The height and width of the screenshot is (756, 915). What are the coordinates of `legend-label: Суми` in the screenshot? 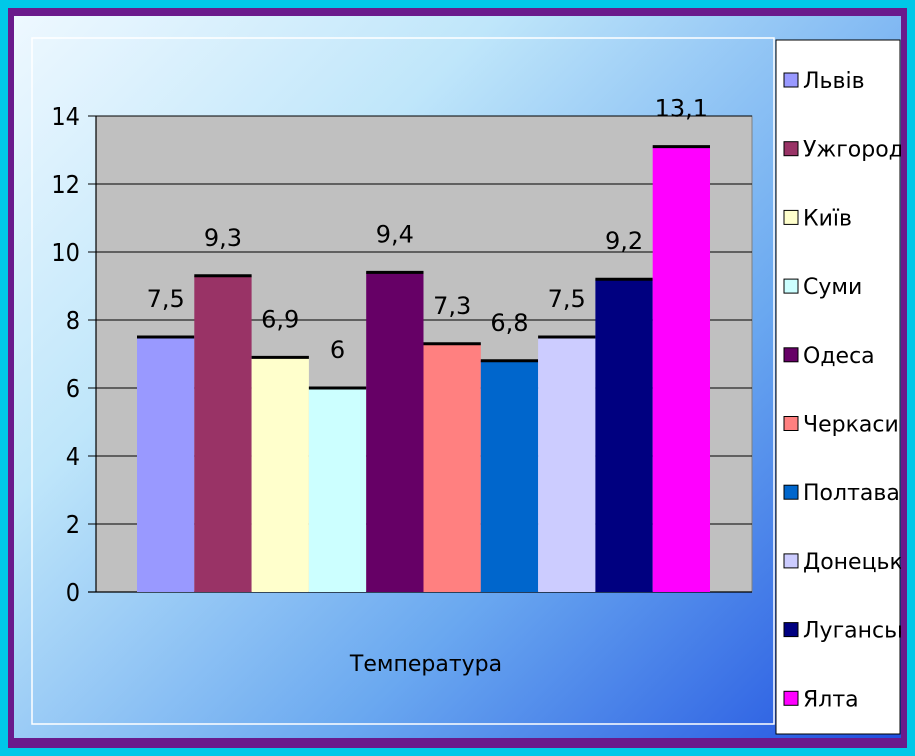 It's located at (832, 287).